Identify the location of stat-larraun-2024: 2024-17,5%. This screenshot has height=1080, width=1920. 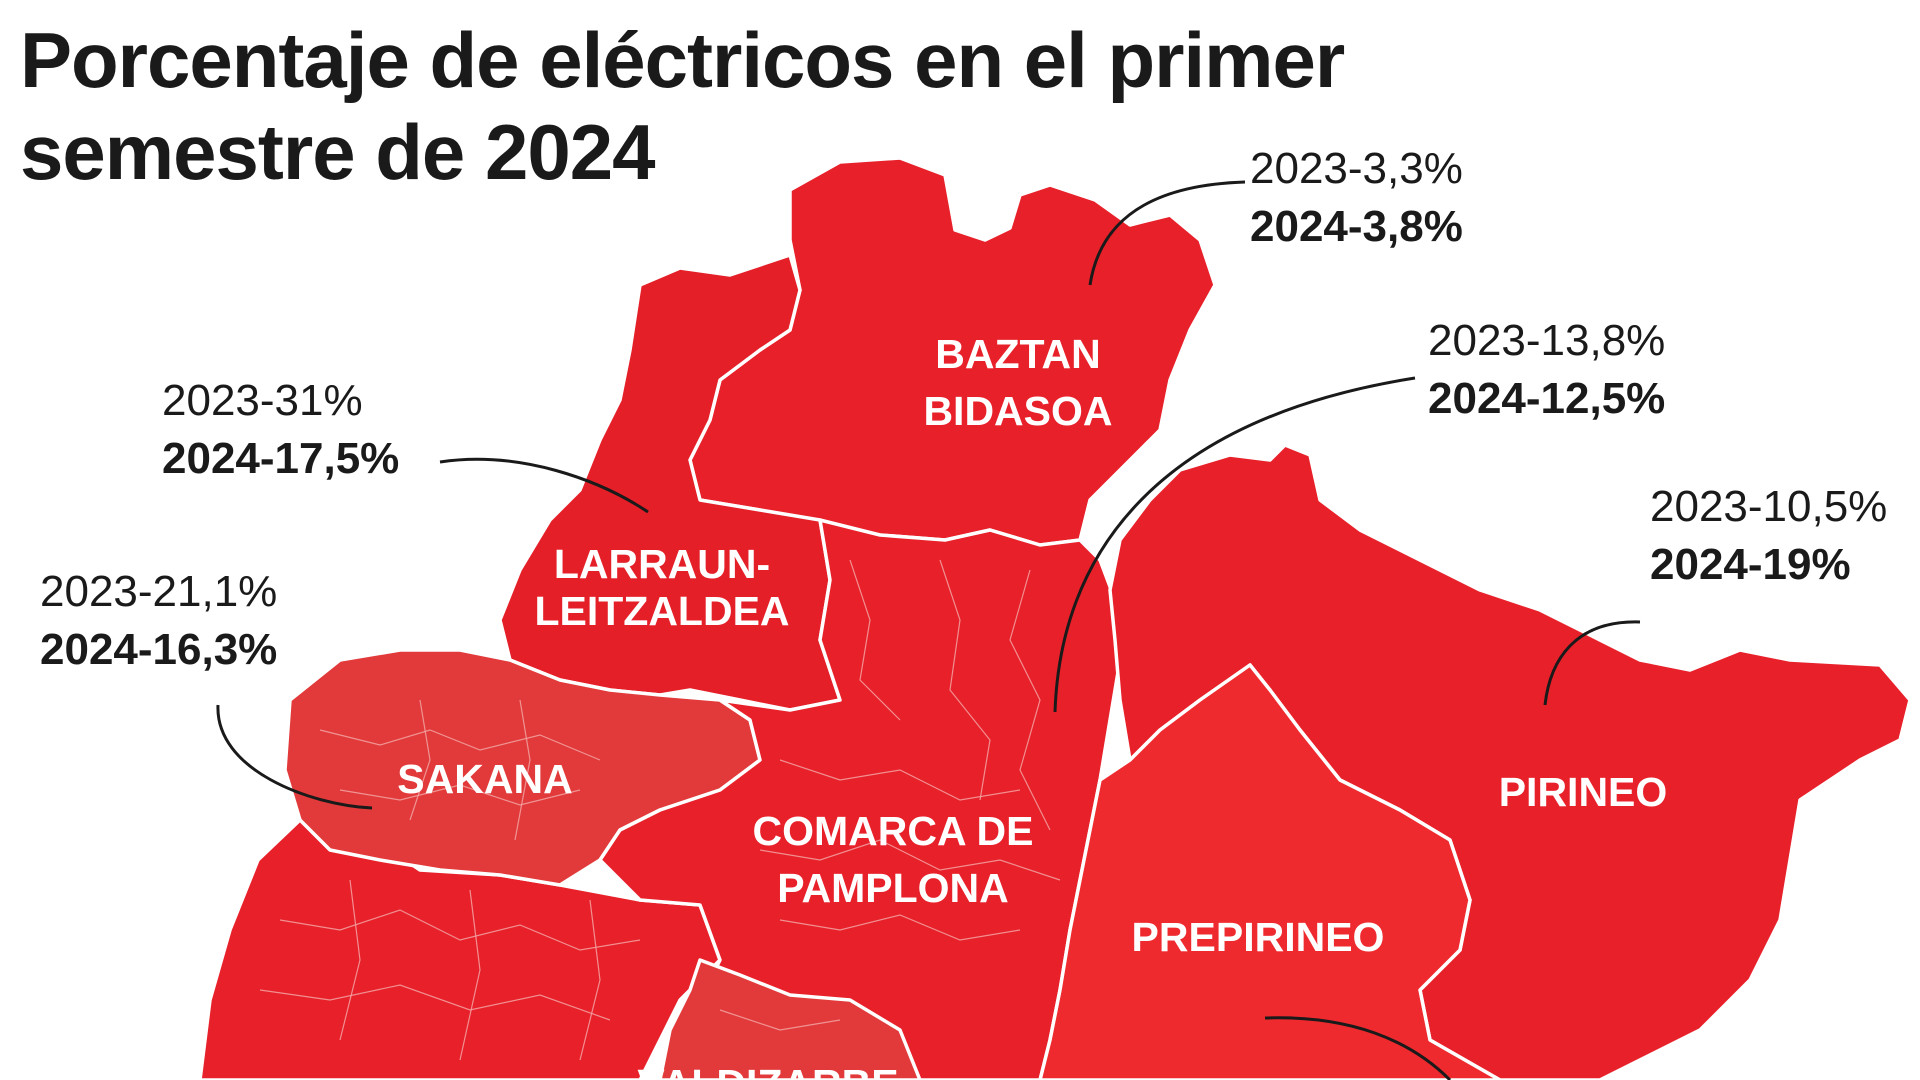
(281, 458).